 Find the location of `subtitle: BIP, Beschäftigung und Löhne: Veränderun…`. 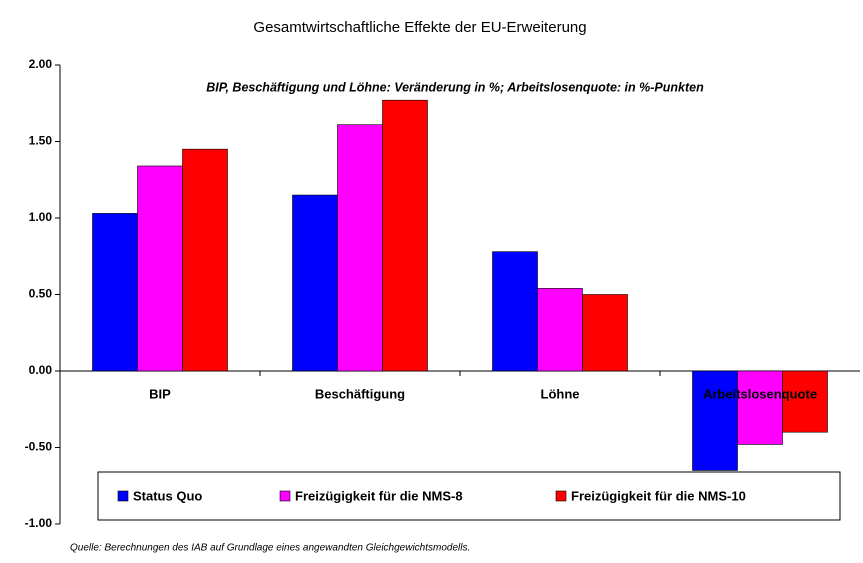

subtitle: BIP, Beschäftigung und Löhne: Veränderun… is located at coordinates (455, 87).